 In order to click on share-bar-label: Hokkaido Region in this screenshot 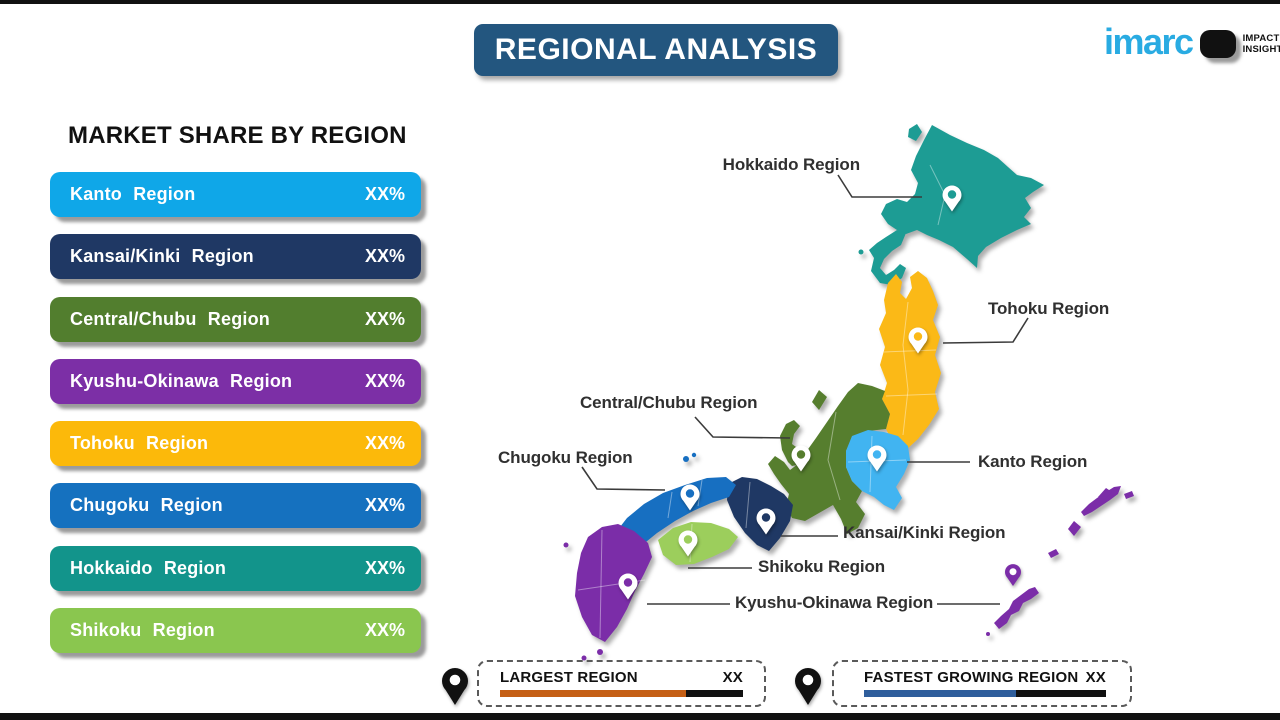, I will do `click(148, 567)`.